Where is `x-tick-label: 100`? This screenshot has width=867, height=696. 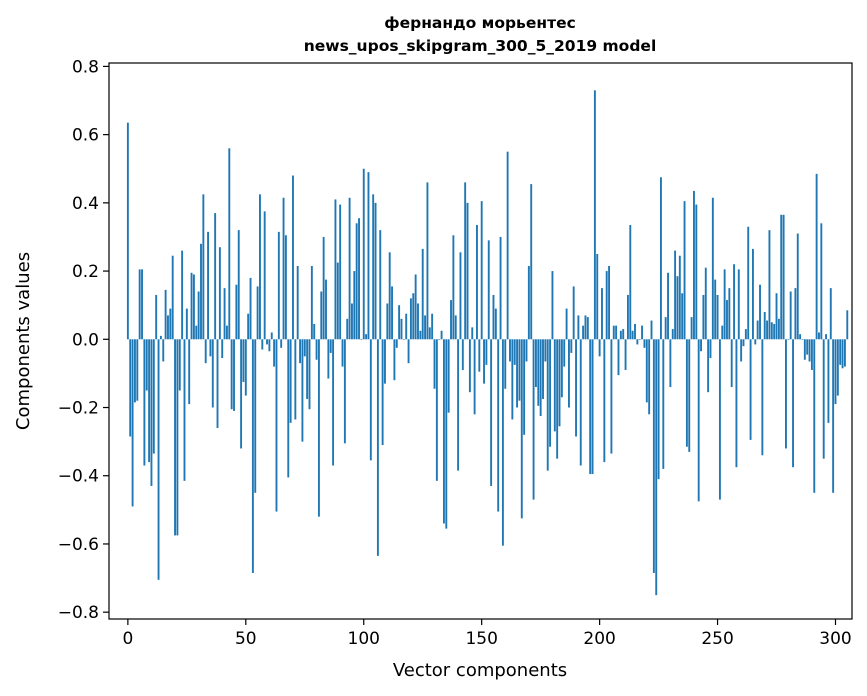
x-tick-label: 100 is located at coordinates (364, 639).